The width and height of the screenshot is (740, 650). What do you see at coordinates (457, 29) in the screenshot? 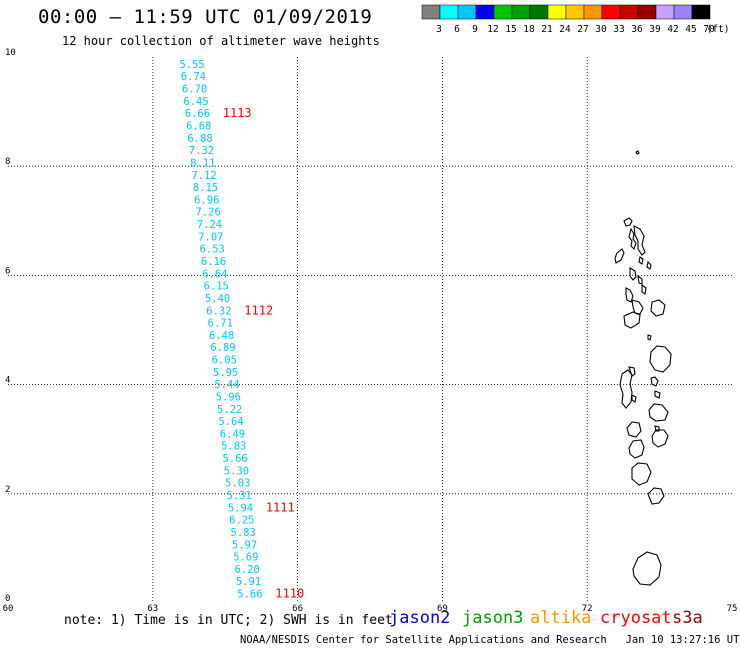
I see `color-scale-label: 6` at bounding box center [457, 29].